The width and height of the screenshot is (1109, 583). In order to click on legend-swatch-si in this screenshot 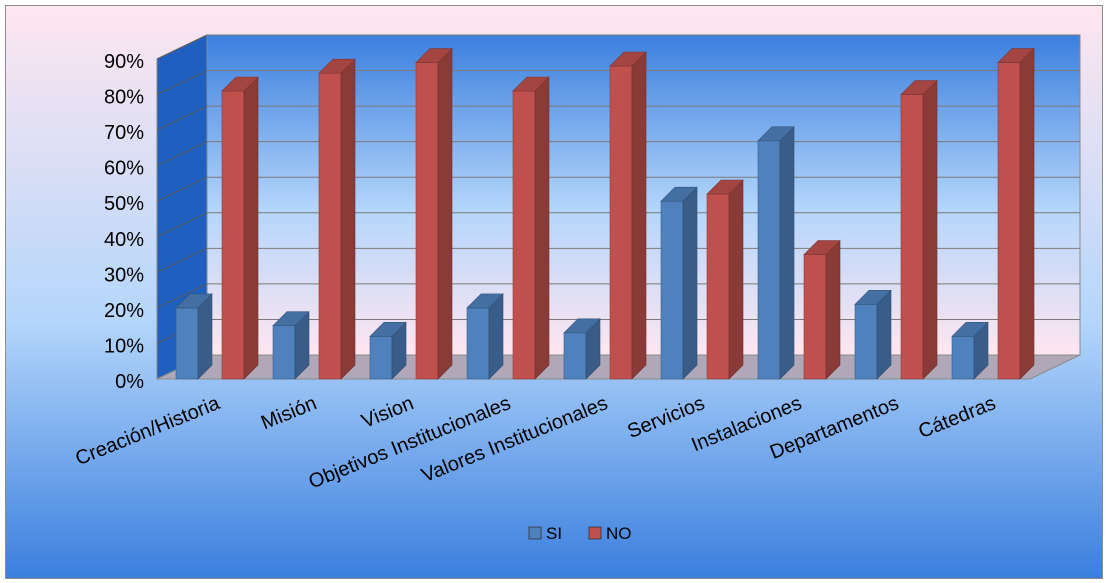, I will do `click(535, 533)`.